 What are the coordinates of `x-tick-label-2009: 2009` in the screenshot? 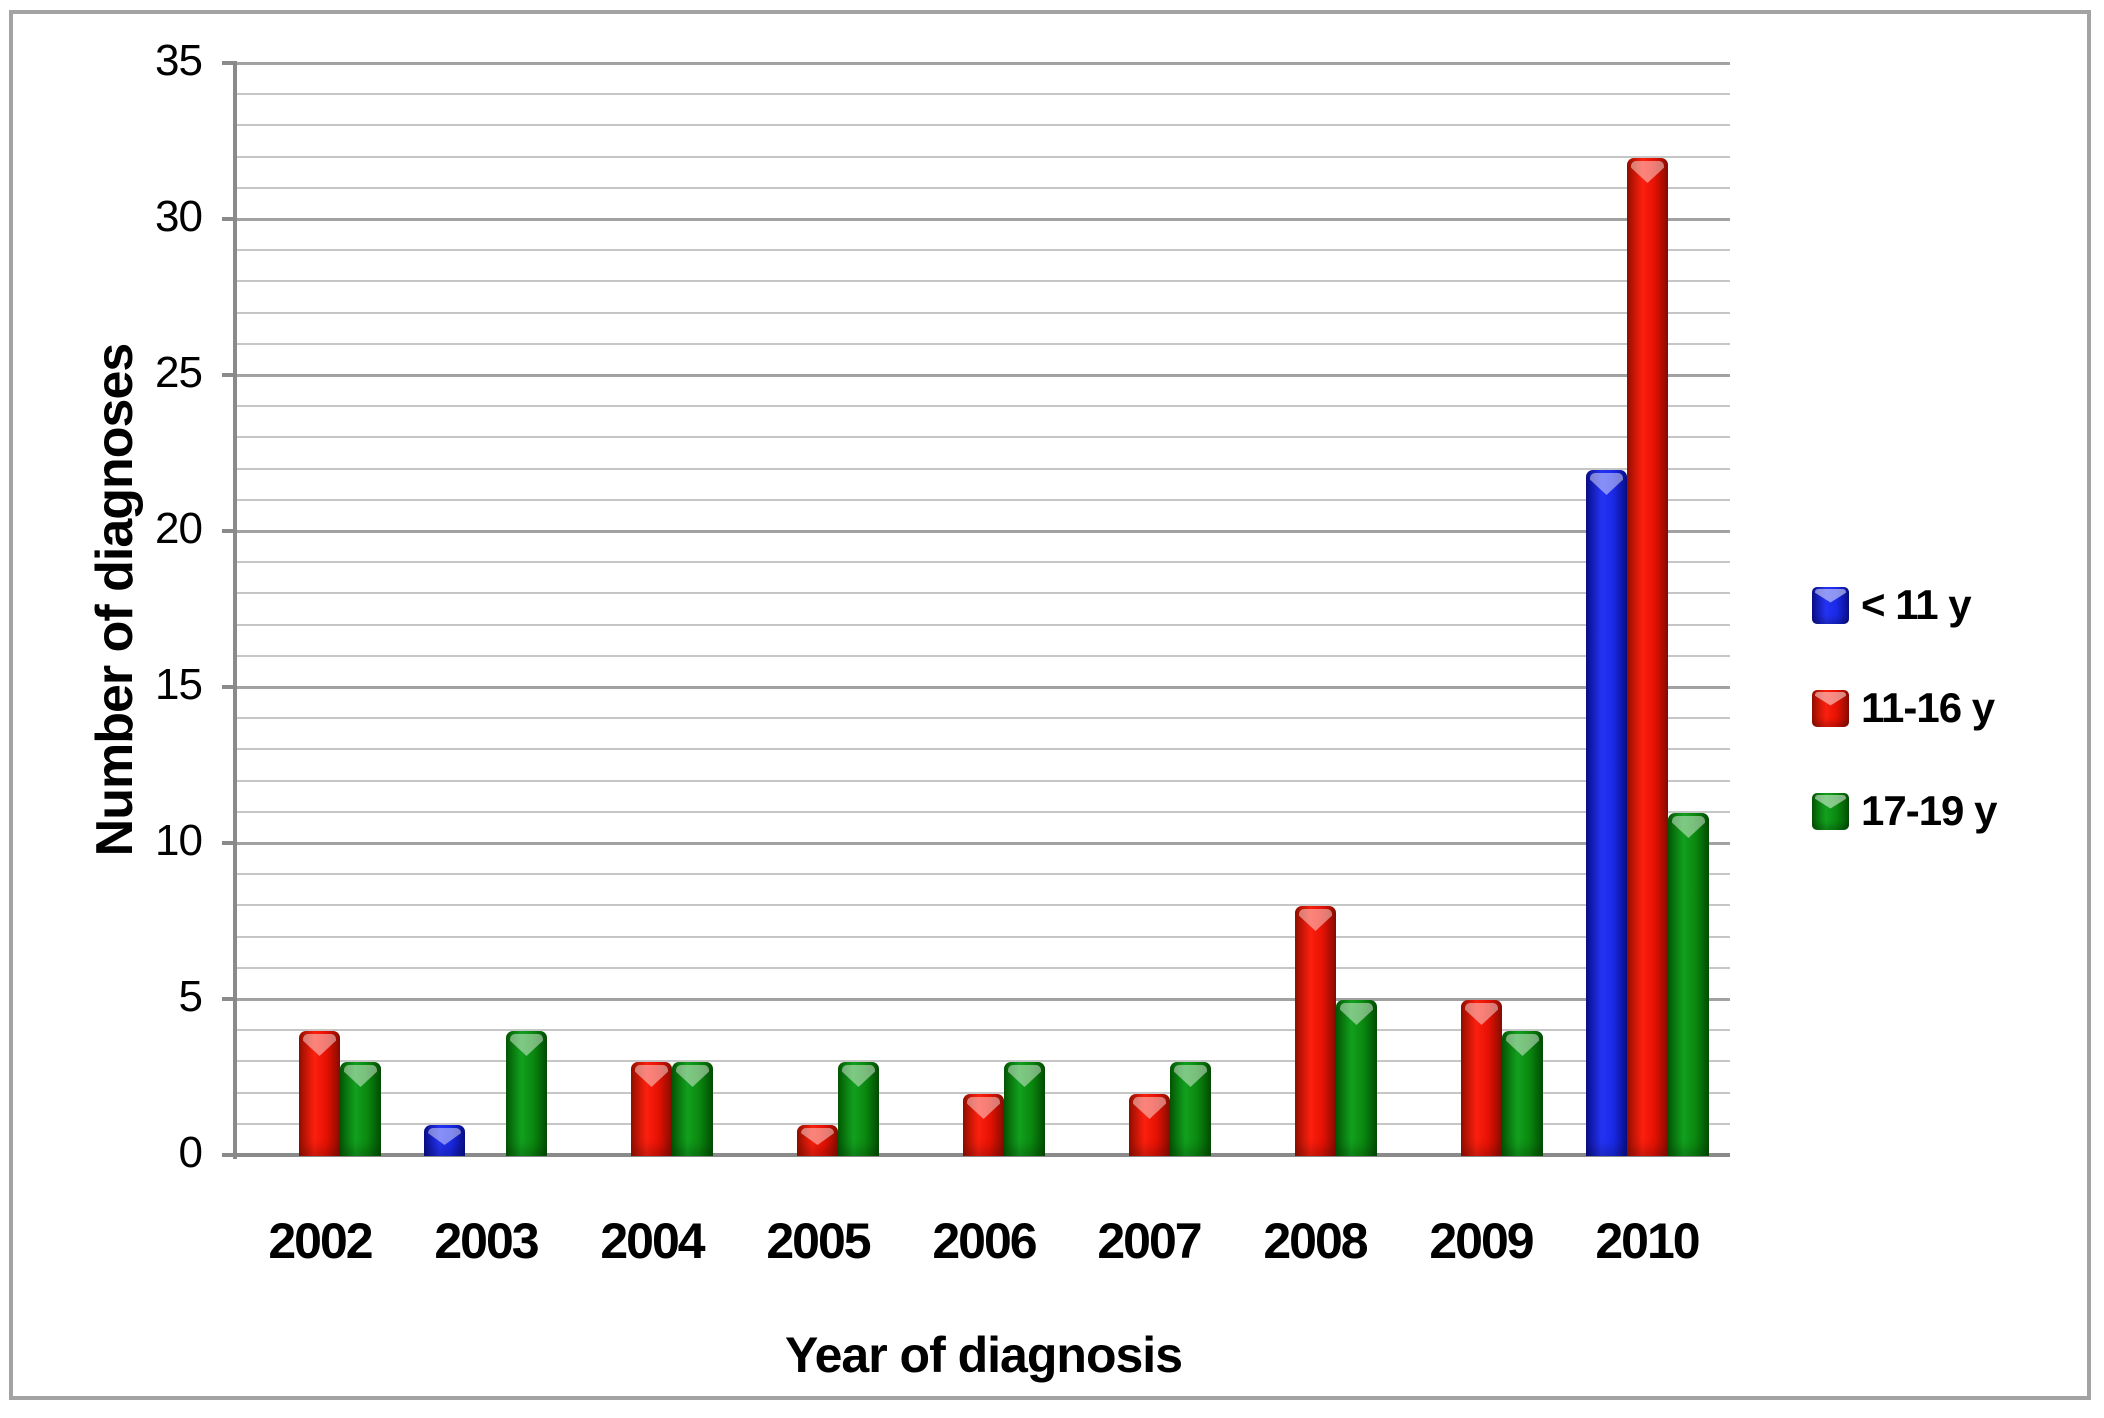 It's located at (1481, 1241).